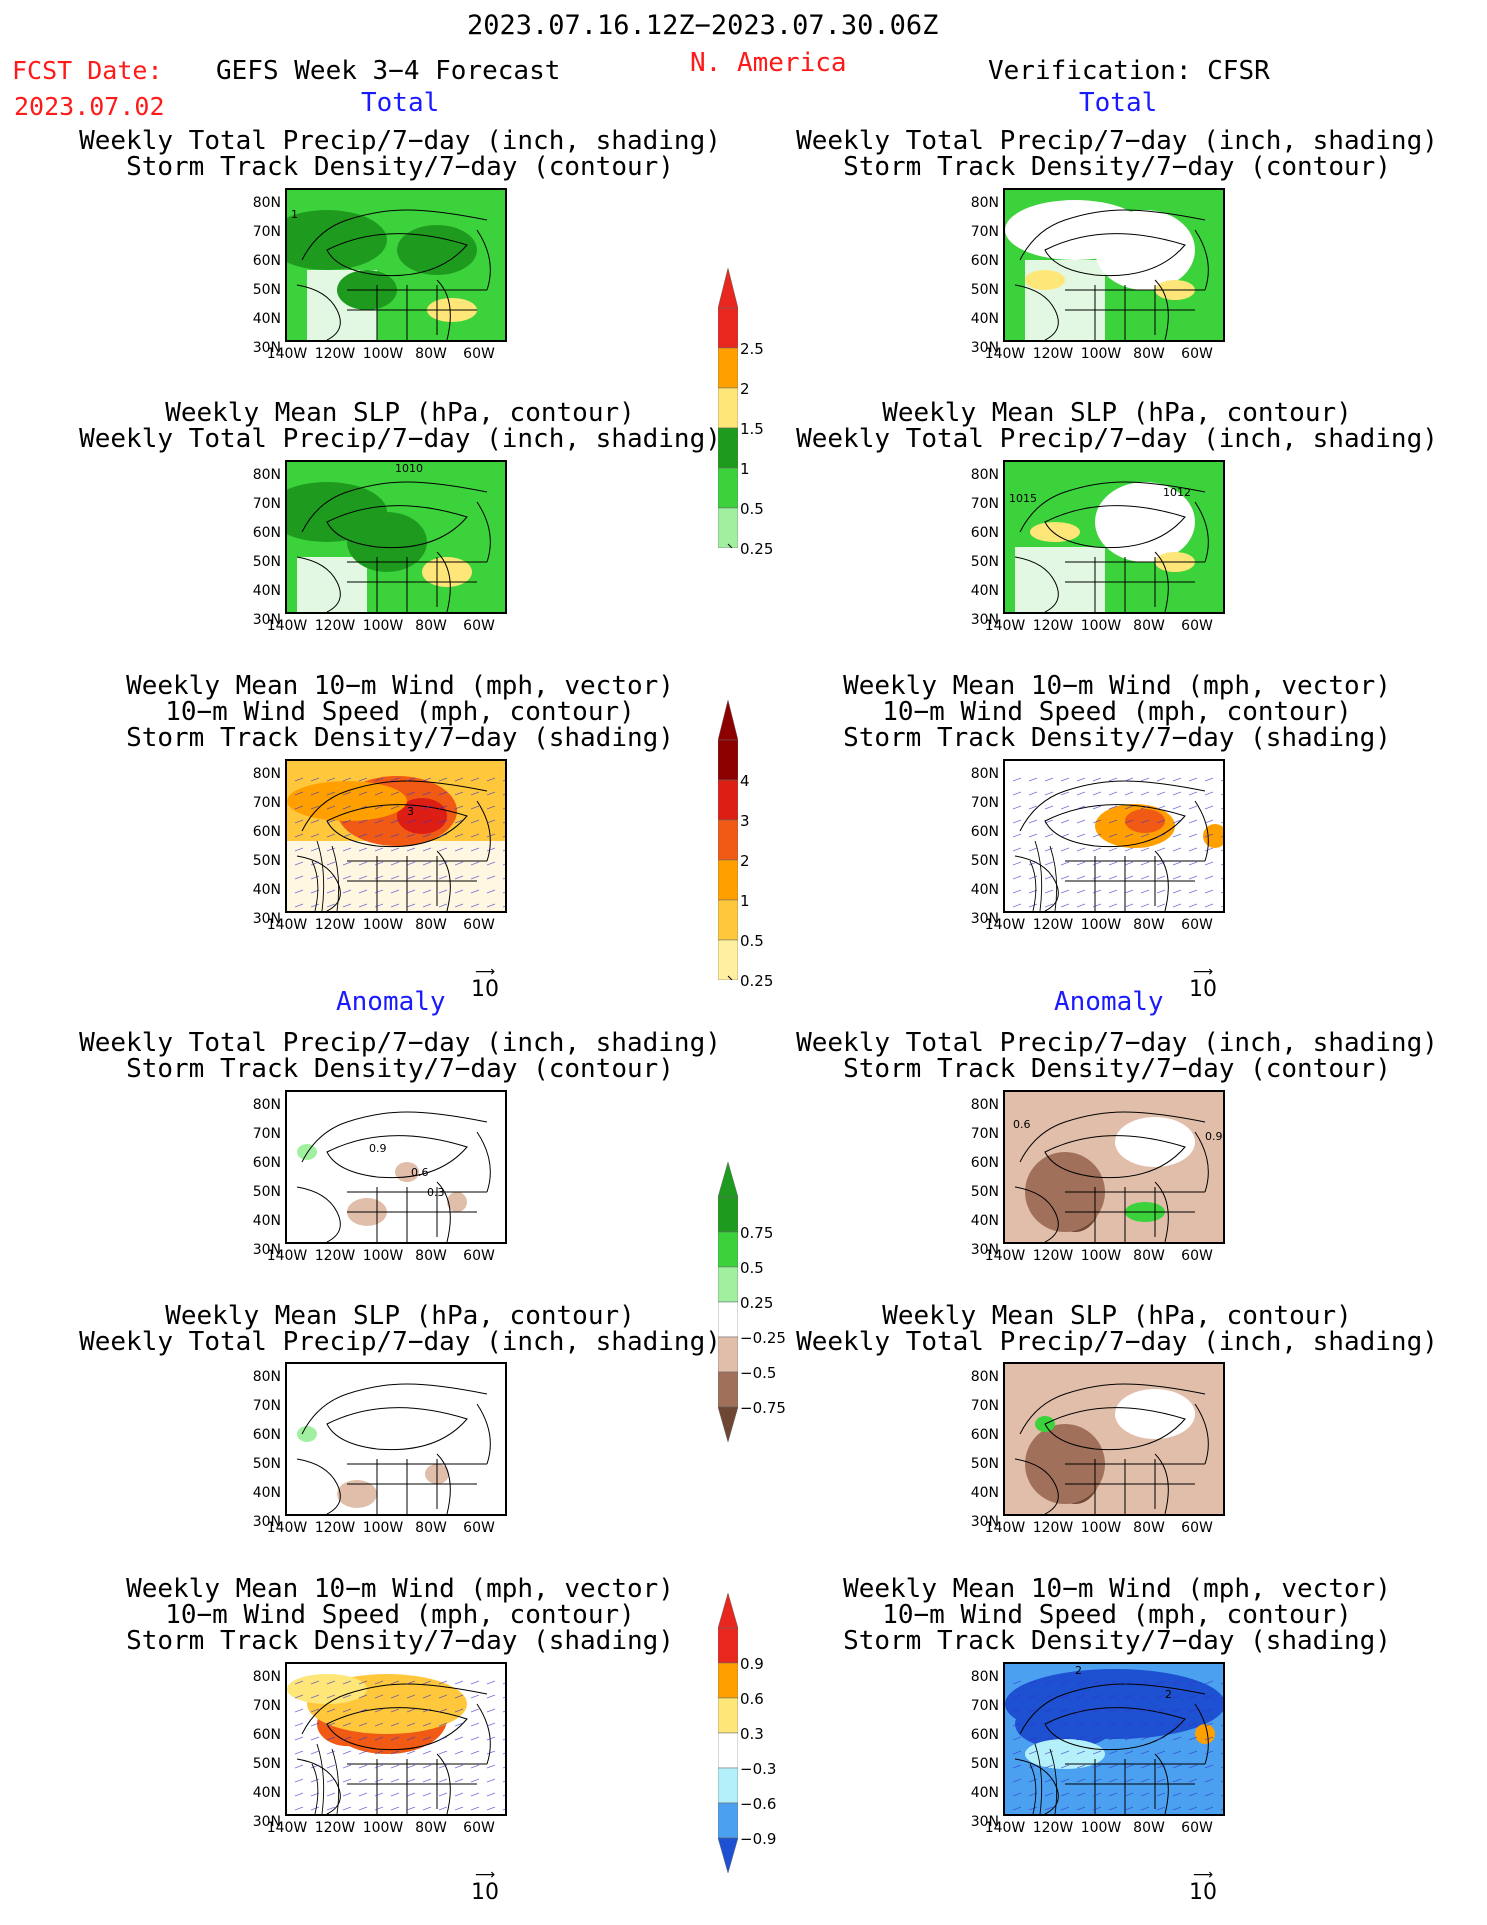 This screenshot has width=1487, height=1925. I want to click on panel-title-line: 10−m Wind Speed (mph, contour), so click(400, 712).